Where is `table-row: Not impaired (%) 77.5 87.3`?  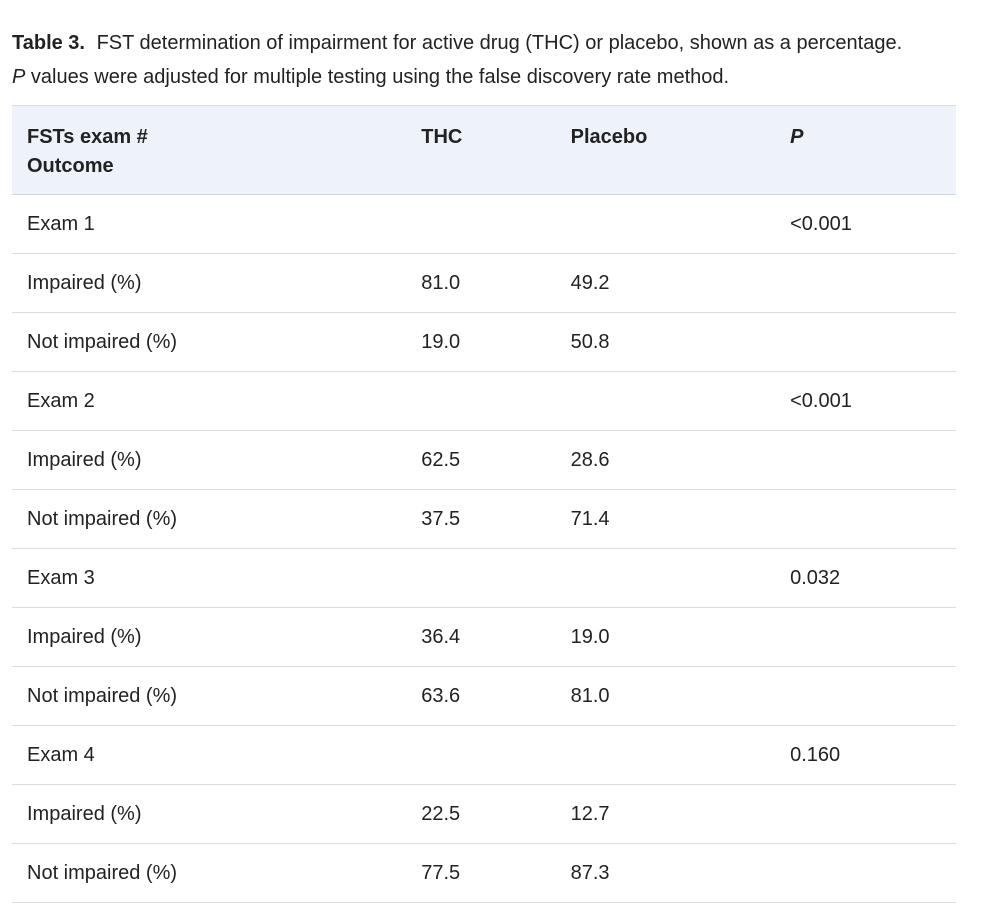
table-row: Not impaired (%) 77.5 87.3 is located at coordinates (484, 873).